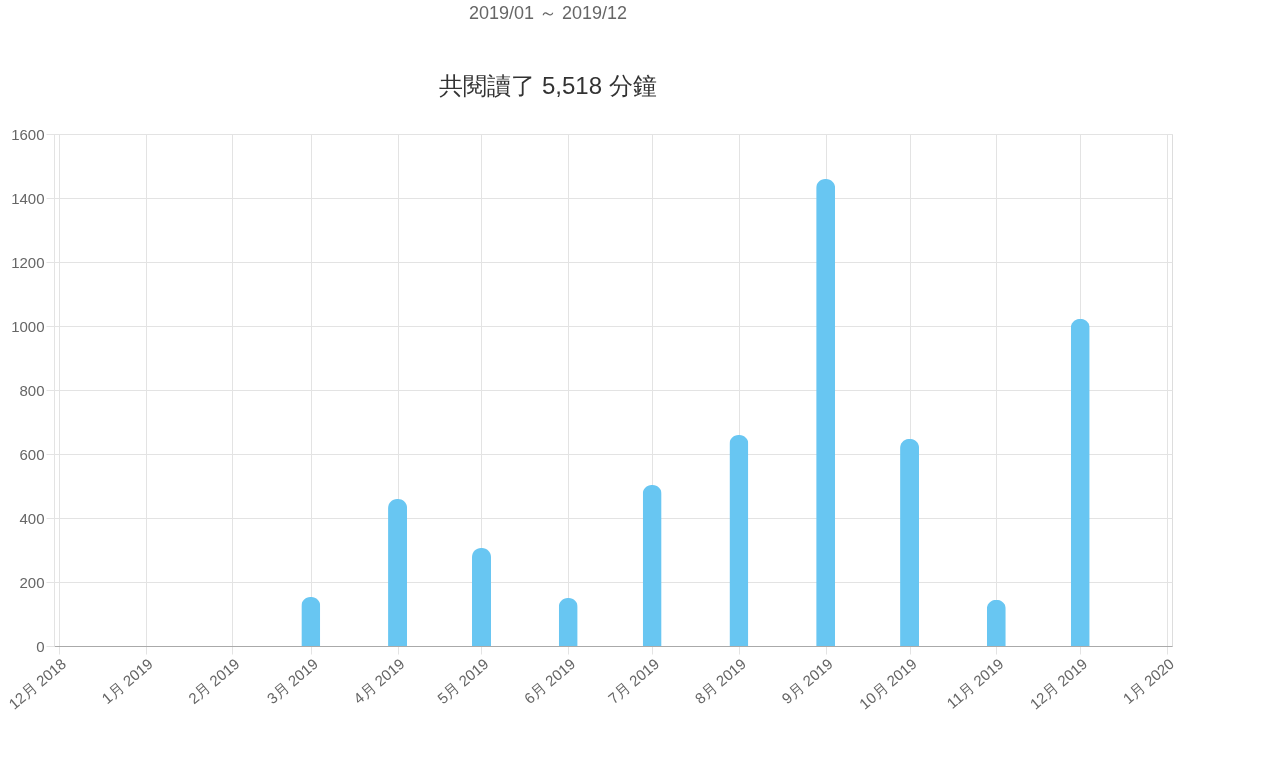 Image resolution: width=1284 pixels, height=764 pixels. I want to click on y-tick-label: 400, so click(32, 518).